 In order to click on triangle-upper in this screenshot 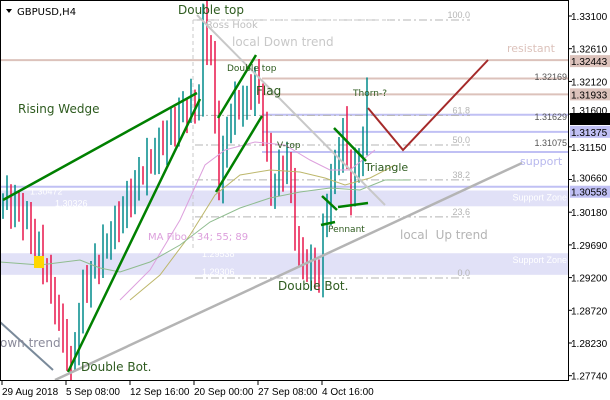, I will do `click(350, 144)`.